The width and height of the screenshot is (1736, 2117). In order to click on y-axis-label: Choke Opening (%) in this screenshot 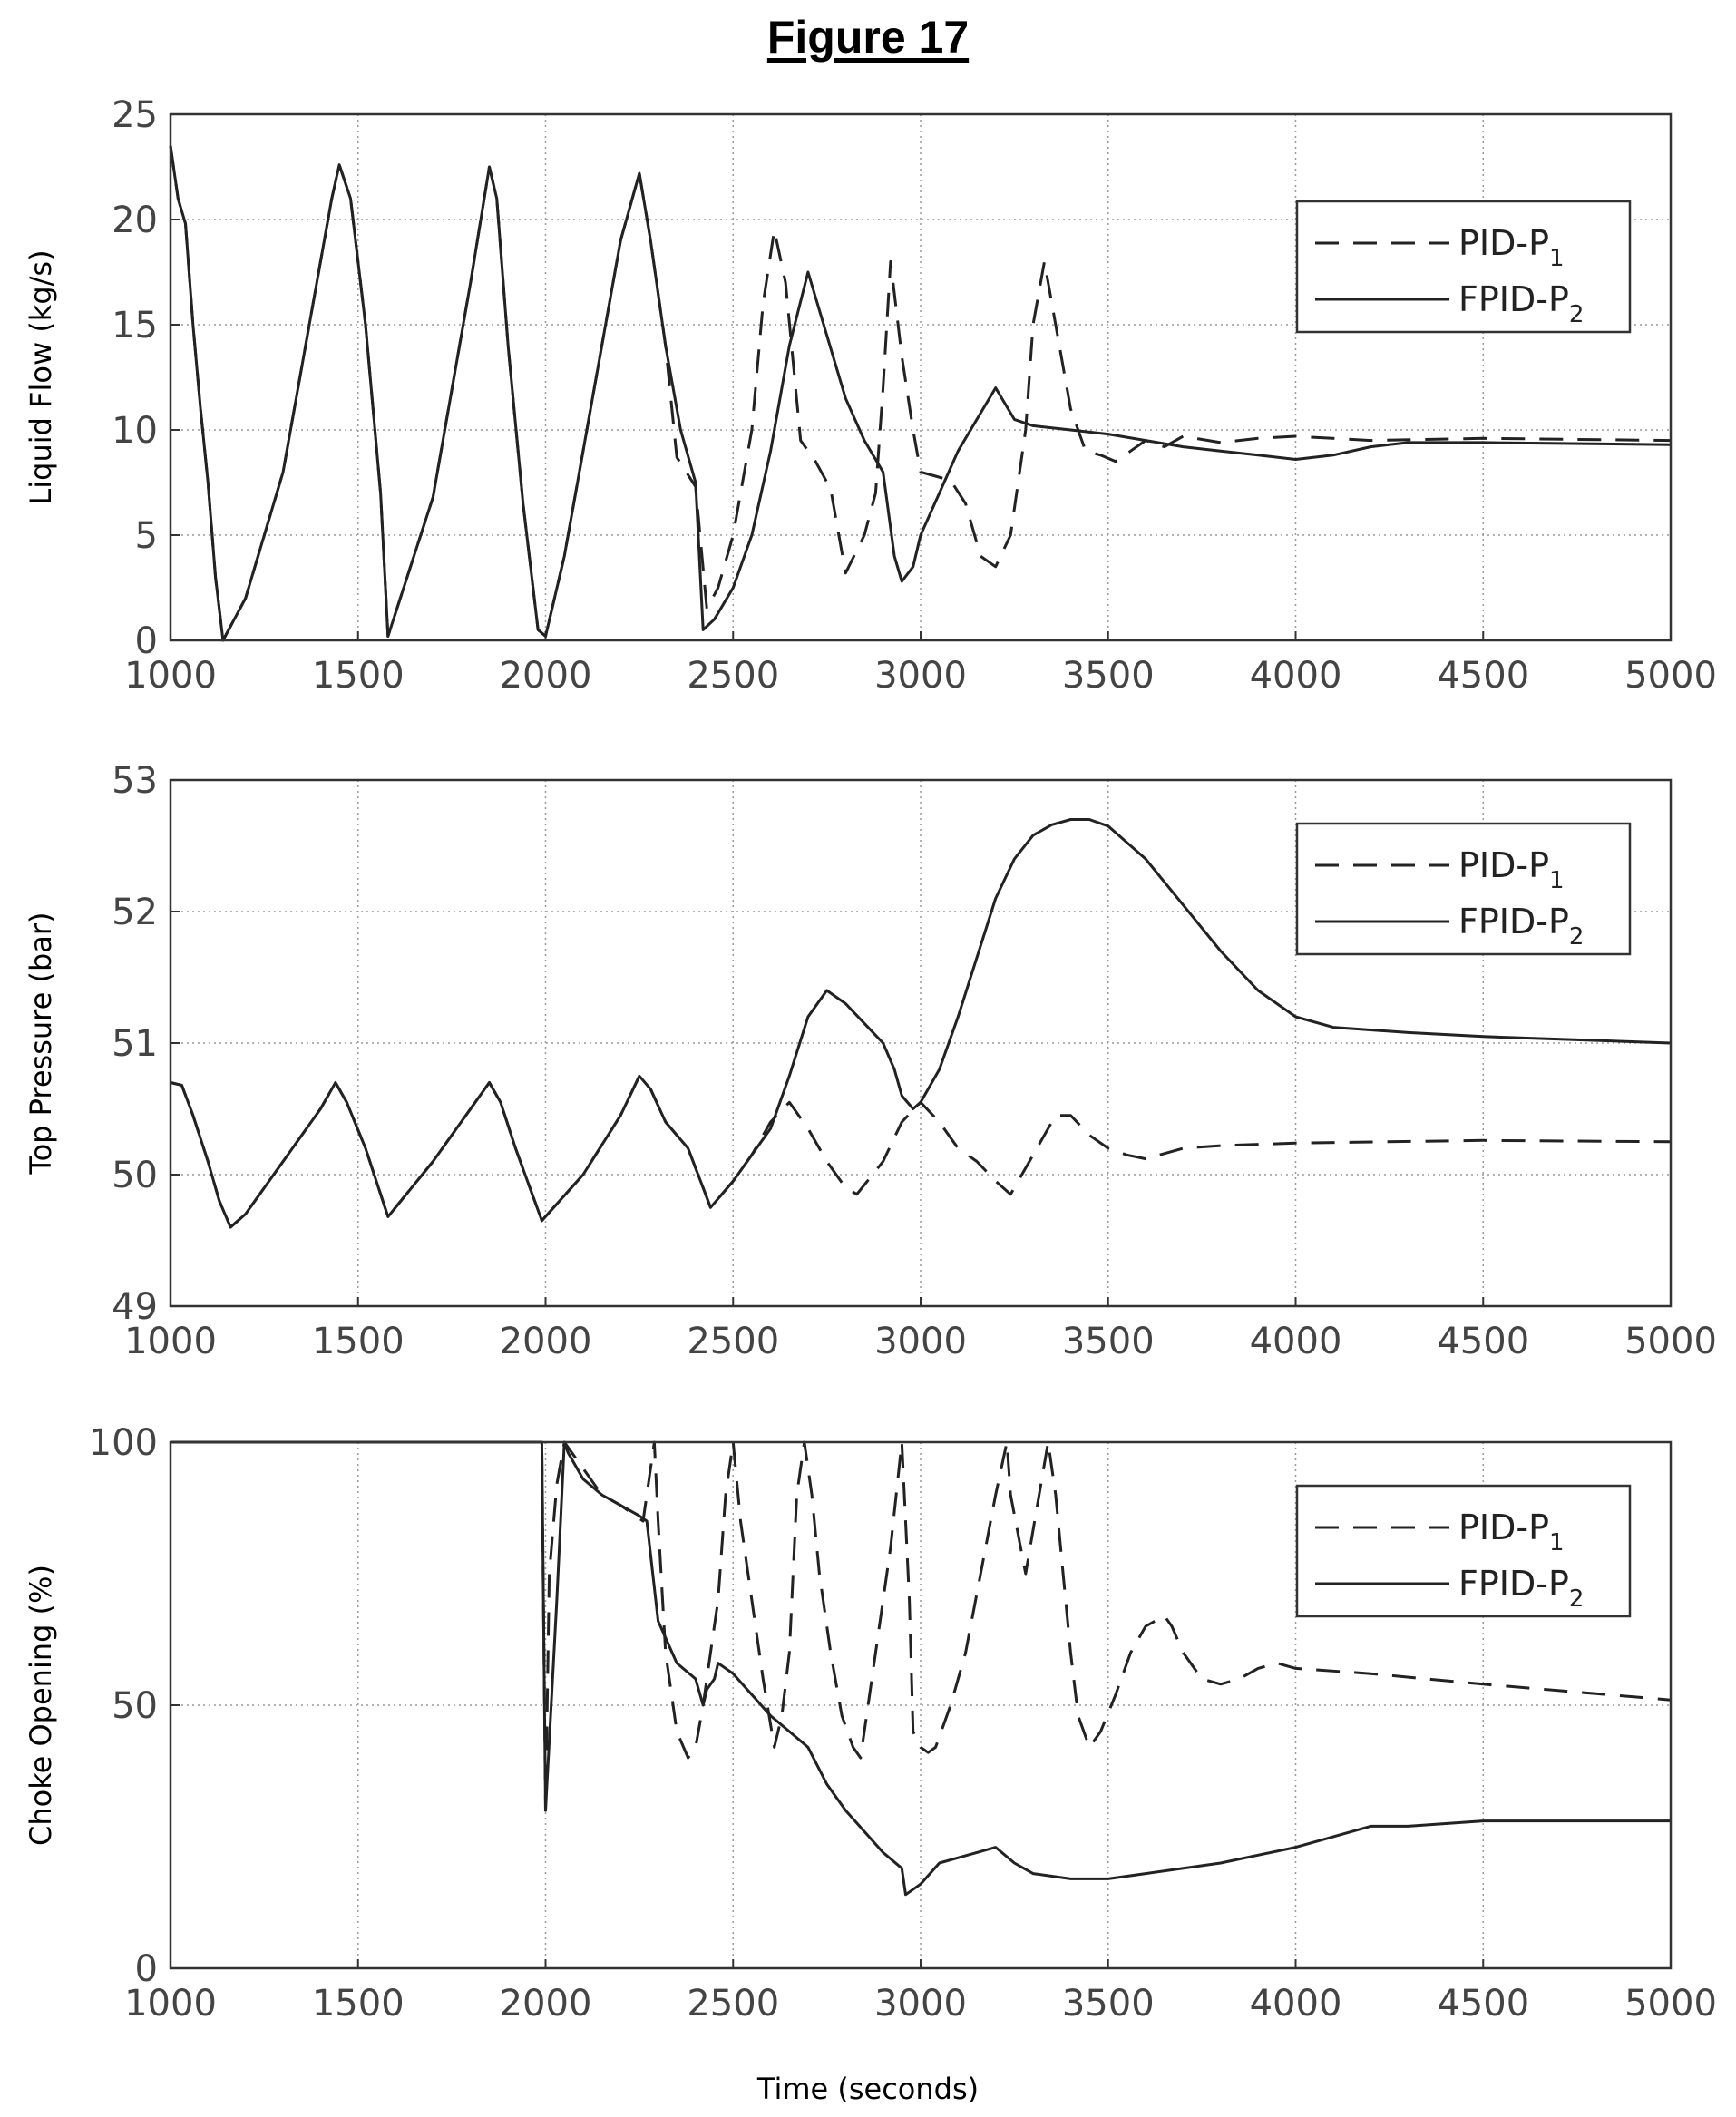, I will do `click(41, 1705)`.